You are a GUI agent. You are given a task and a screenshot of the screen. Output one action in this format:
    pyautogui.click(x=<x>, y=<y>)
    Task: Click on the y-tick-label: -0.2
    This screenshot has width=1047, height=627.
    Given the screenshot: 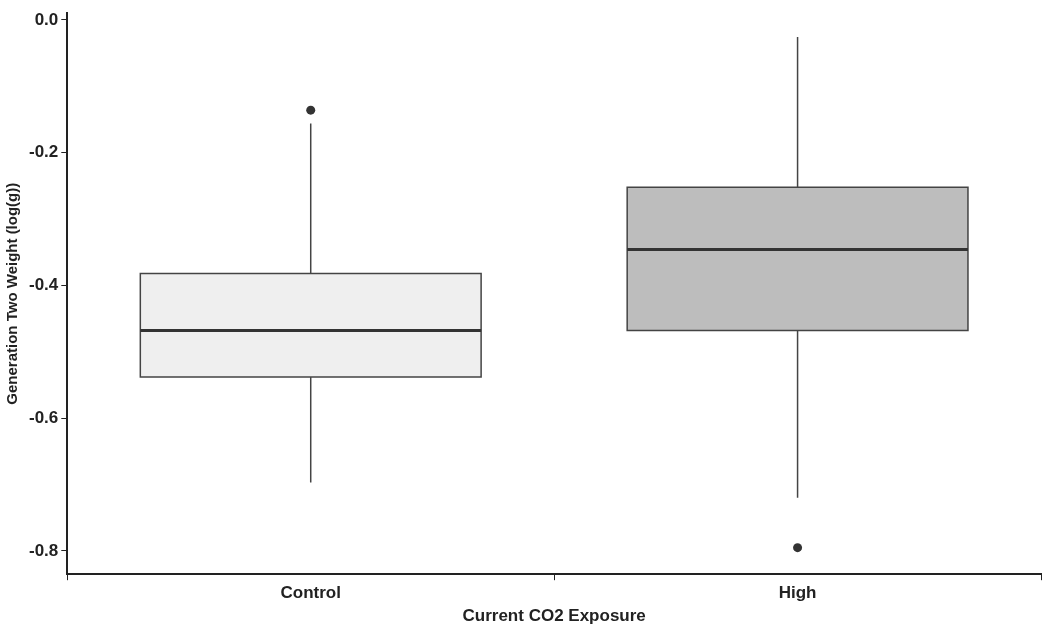 What is the action you would take?
    pyautogui.click(x=44, y=152)
    